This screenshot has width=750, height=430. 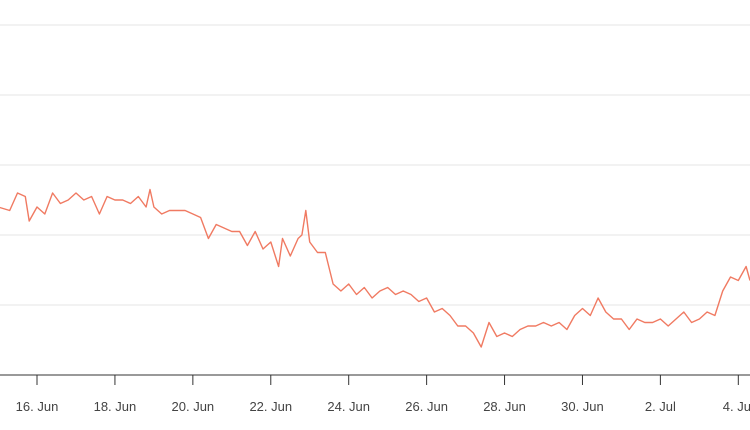 What do you see at coordinates (115, 406) in the screenshot?
I see `x-tick-label: 18. Jun` at bounding box center [115, 406].